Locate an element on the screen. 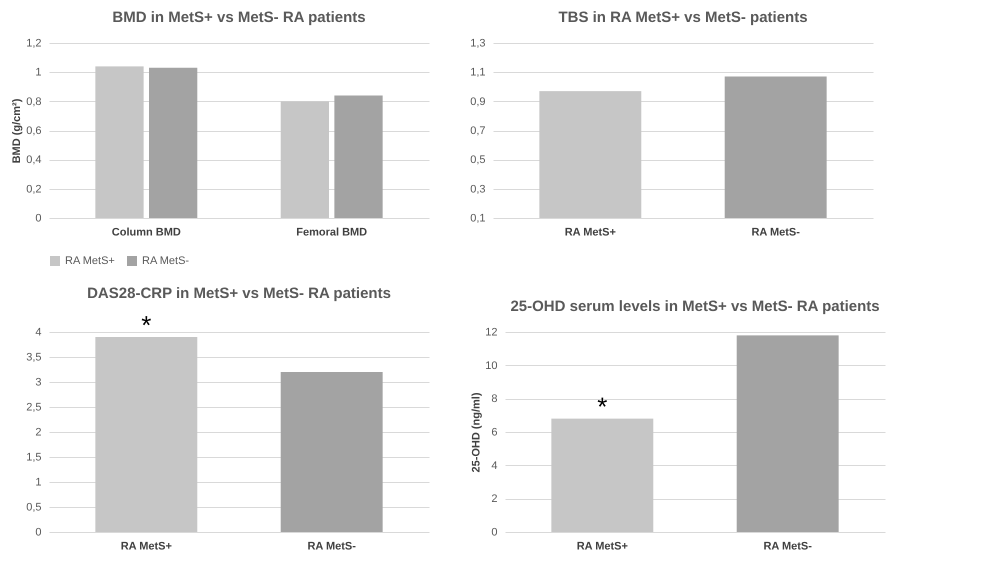  chart-title: TBS in RA MetS+ vs MetS- patients is located at coordinates (683, 17).